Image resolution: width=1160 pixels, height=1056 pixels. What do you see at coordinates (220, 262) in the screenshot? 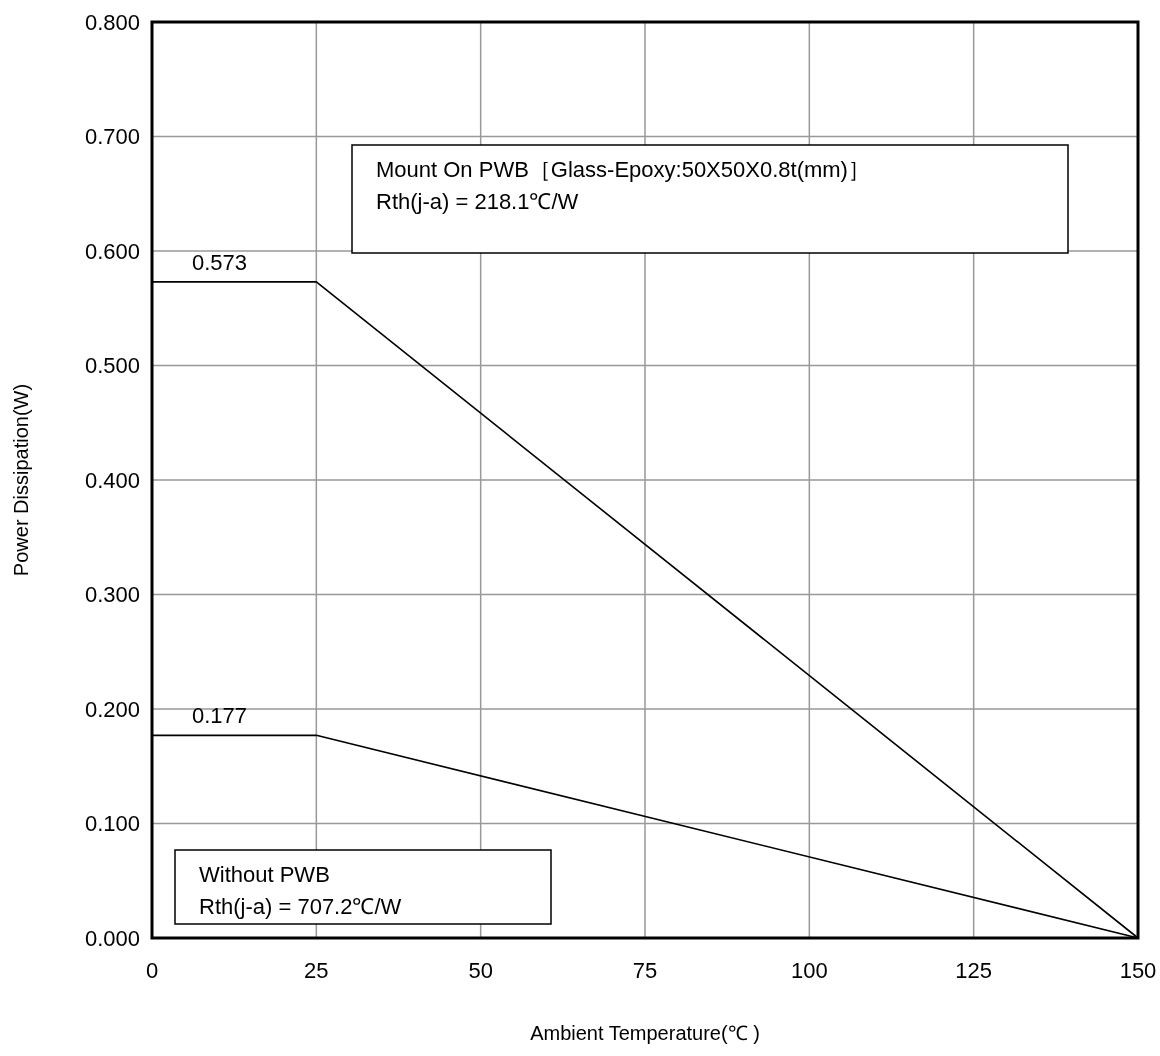
I see `data-label: 0.573` at bounding box center [220, 262].